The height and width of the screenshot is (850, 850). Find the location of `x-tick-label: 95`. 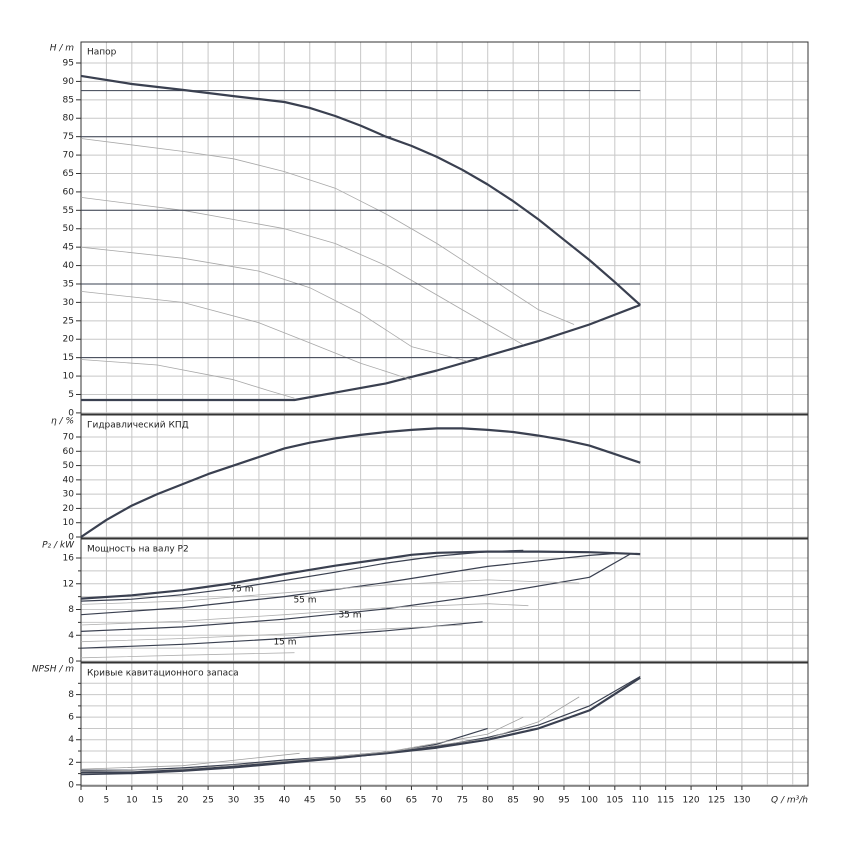

x-tick-label: 95 is located at coordinates (563, 801).